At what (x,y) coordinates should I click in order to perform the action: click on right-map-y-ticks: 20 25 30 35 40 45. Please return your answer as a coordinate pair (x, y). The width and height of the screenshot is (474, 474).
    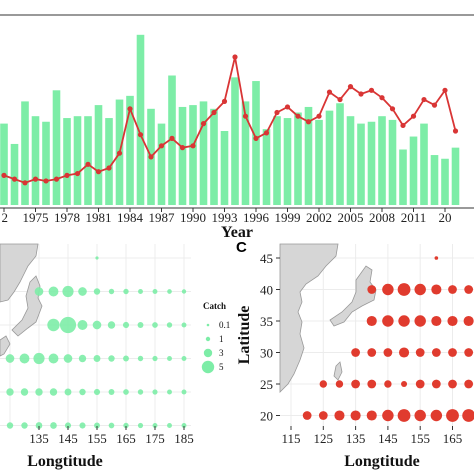
    Looking at the image, I should click on (270, 337).